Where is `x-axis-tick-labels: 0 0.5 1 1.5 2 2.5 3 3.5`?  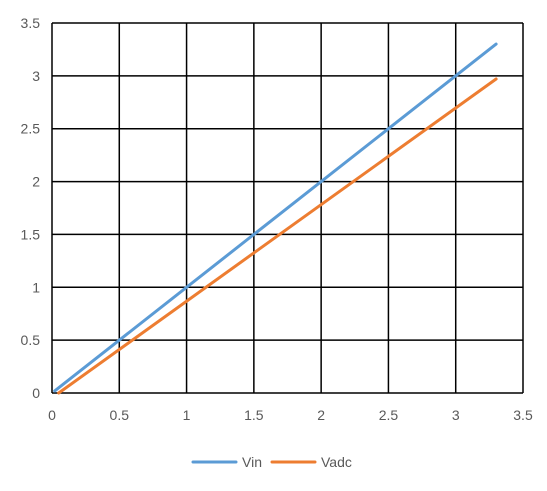 x-axis-tick-labels: 0 0.5 1 1.5 2 2.5 3 3.5 is located at coordinates (290, 415).